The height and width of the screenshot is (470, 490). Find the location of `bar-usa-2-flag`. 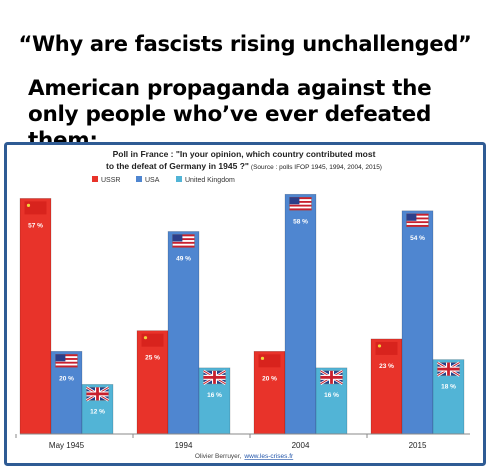

bar-usa-2-flag is located at coordinates (300, 204).